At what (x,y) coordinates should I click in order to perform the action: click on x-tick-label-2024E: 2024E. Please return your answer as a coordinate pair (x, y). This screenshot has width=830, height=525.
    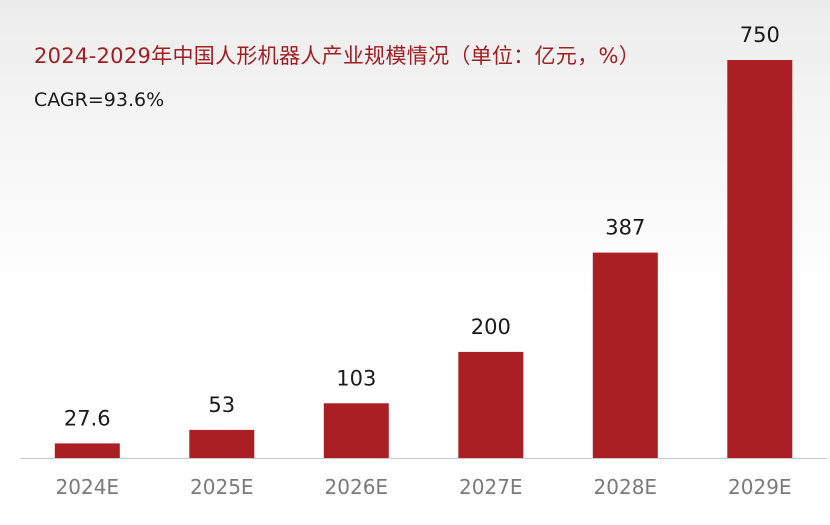
    Looking at the image, I should click on (88, 487).